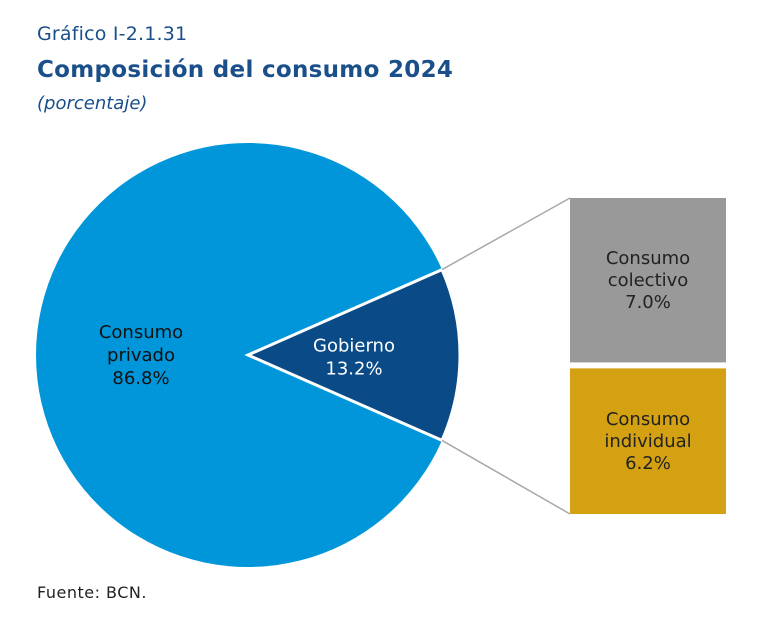 This screenshot has height=618, width=783. I want to click on slice-gobierno-category-label: Gobierno, so click(354, 346).